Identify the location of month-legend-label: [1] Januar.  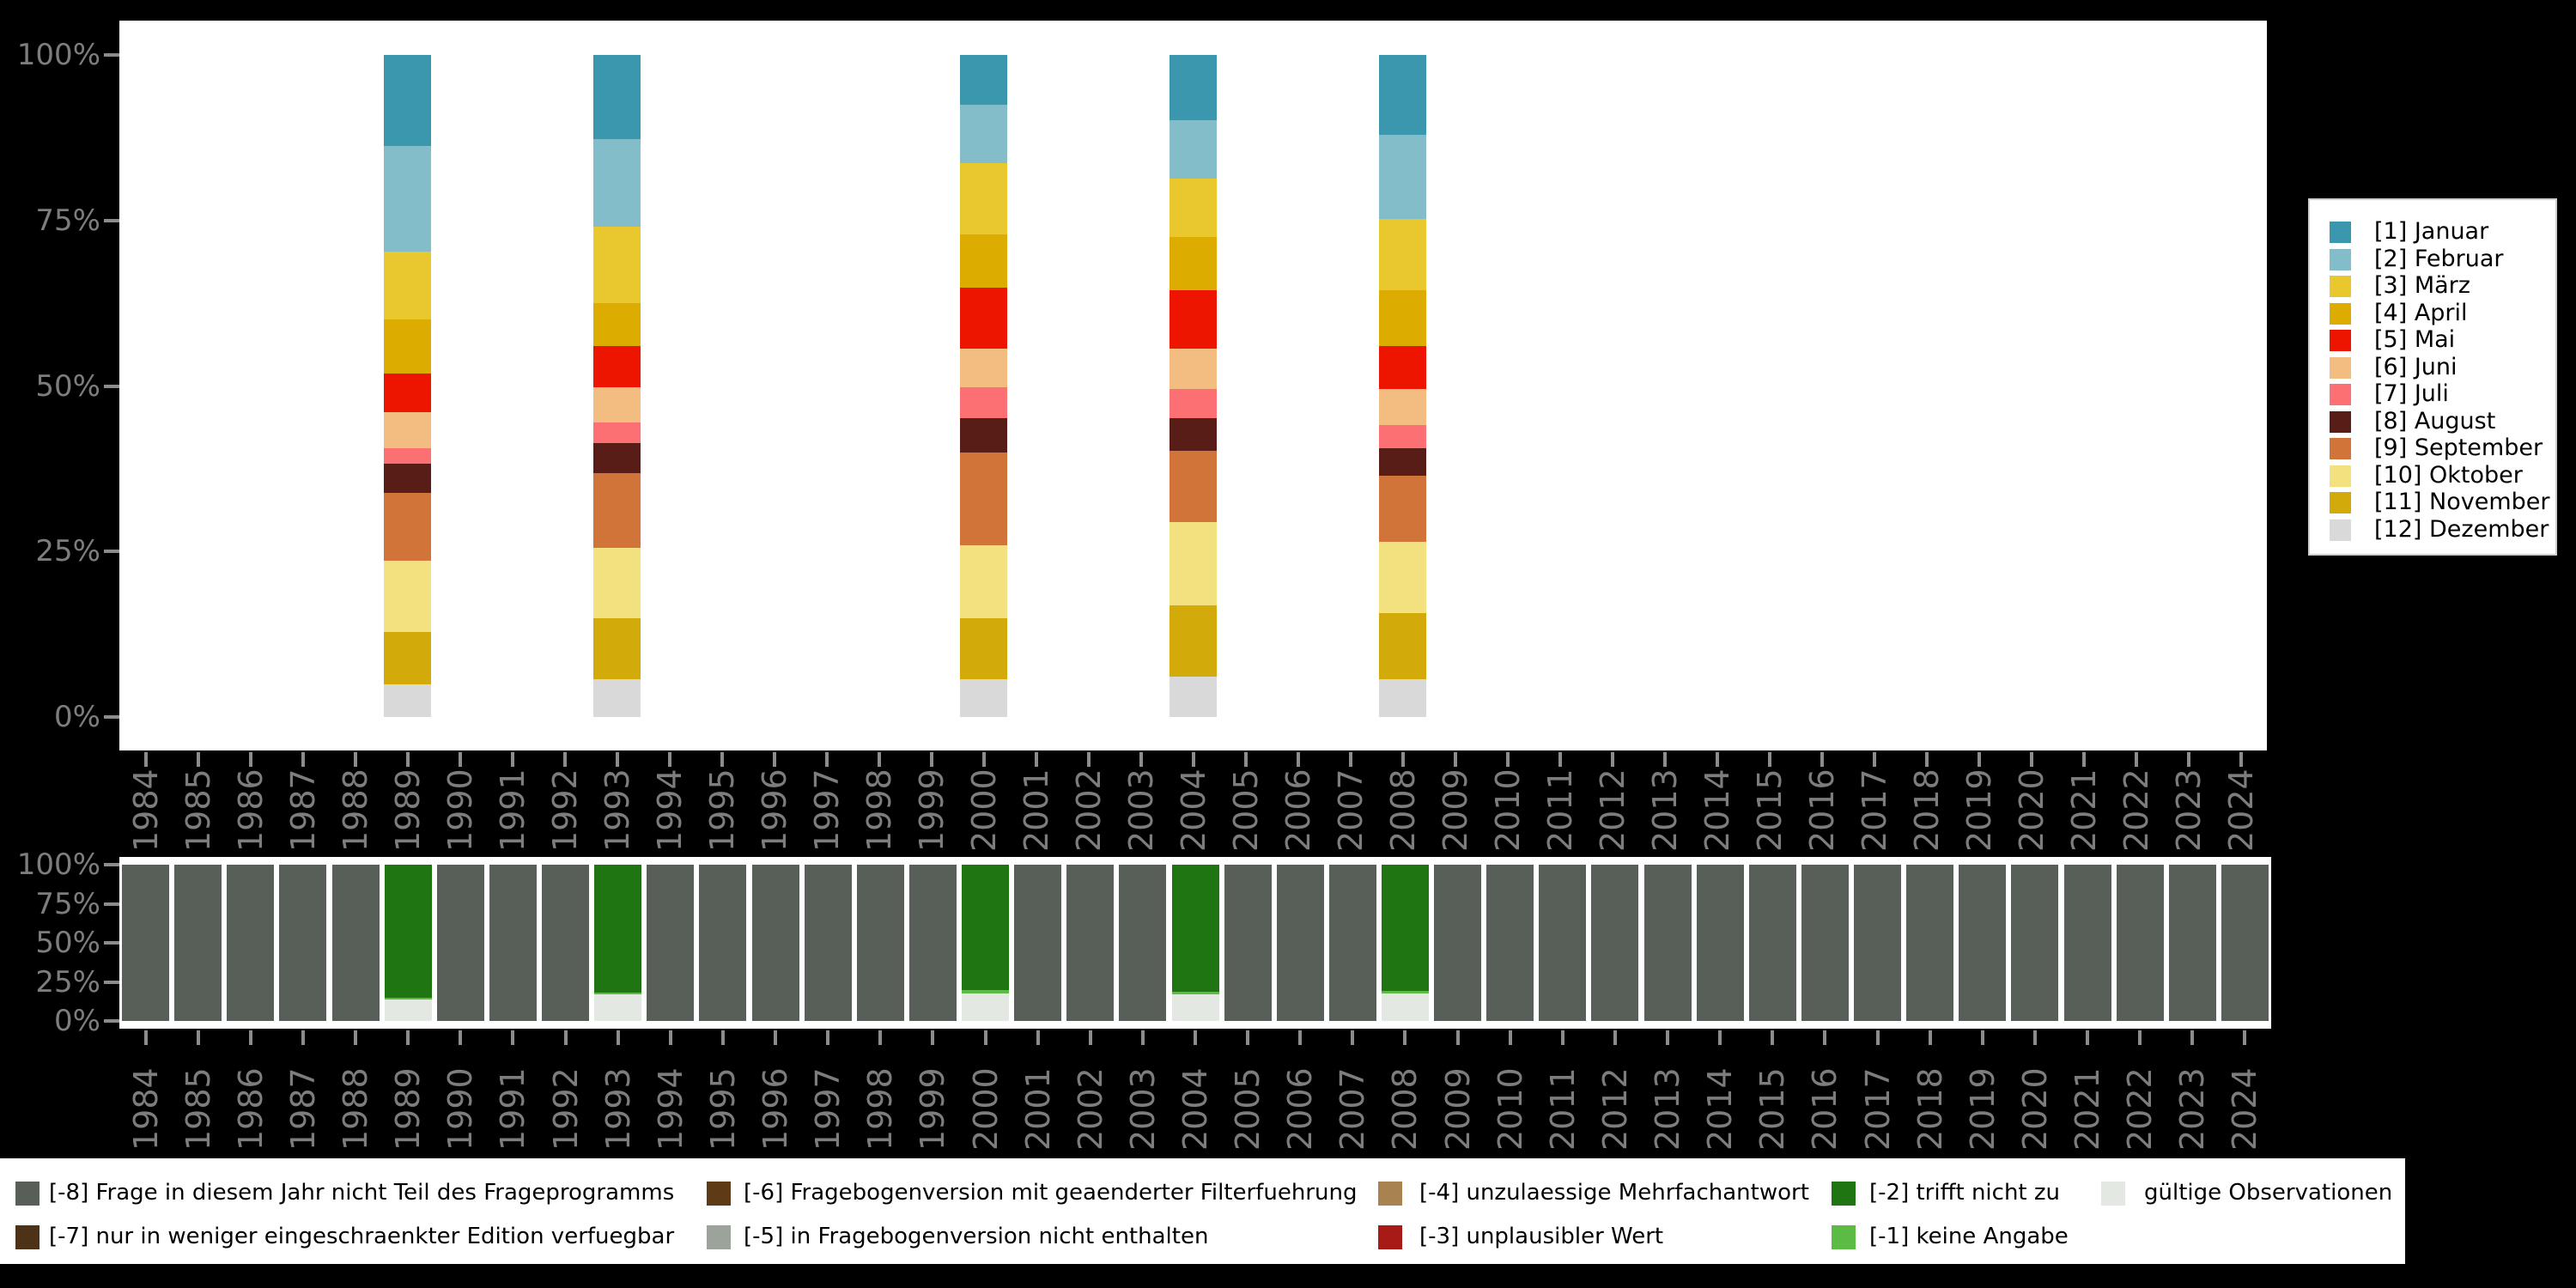
(2431, 231).